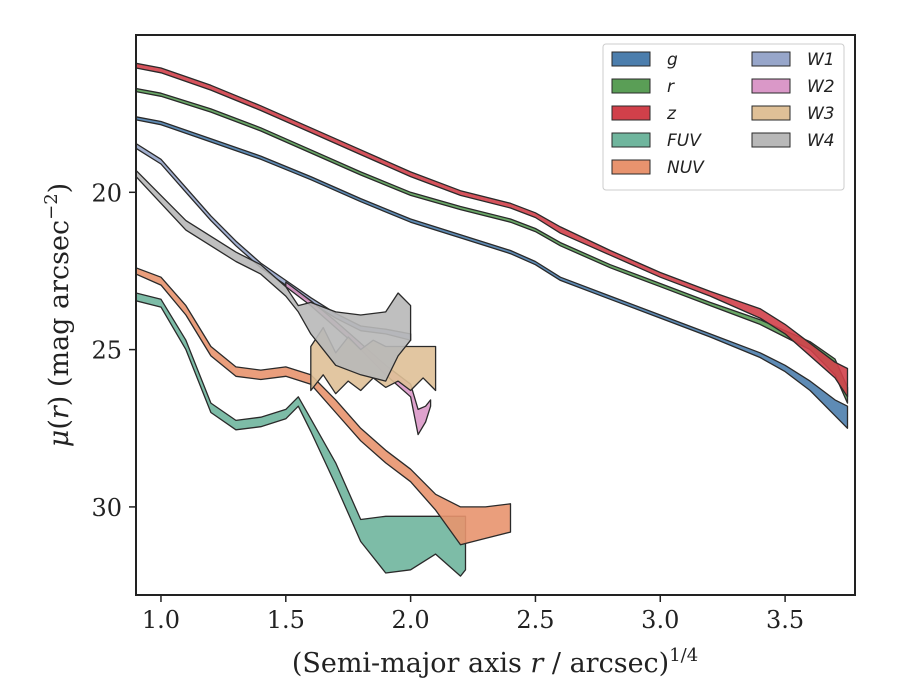 The image size is (900, 700). I want to click on band-fuv, so click(301, 434).